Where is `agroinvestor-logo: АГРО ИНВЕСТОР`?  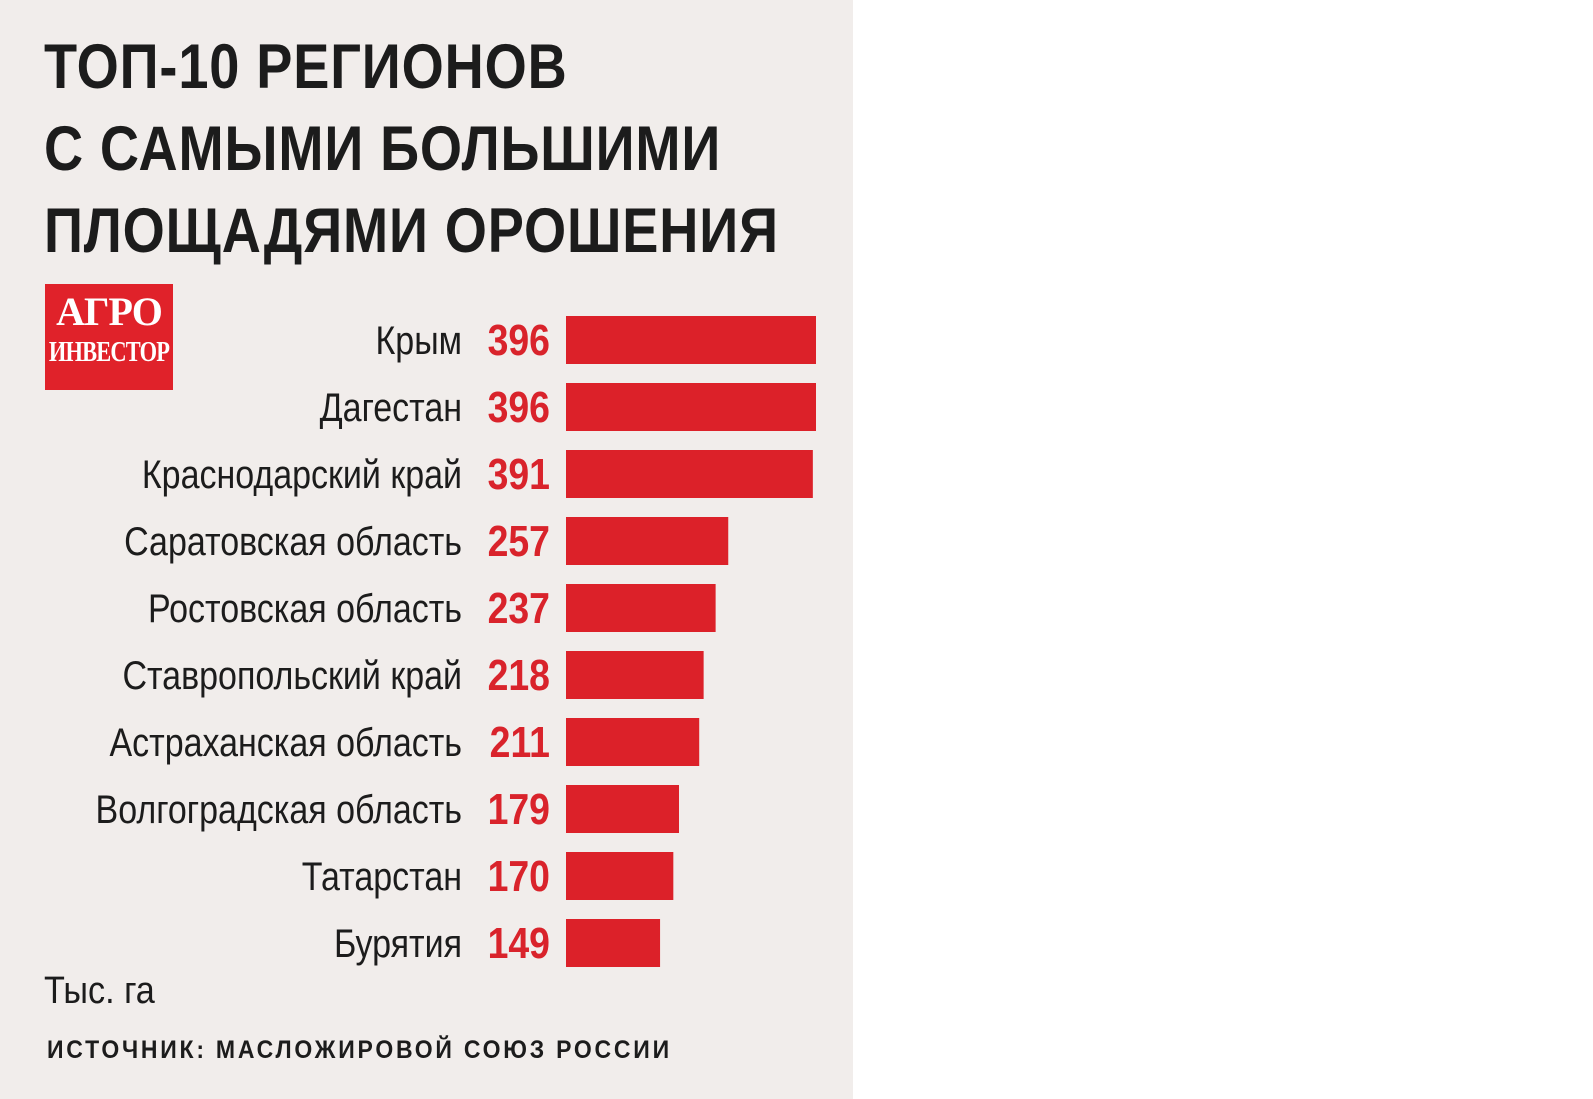 agroinvestor-logo: АГРО ИНВЕСТОР is located at coordinates (109, 337).